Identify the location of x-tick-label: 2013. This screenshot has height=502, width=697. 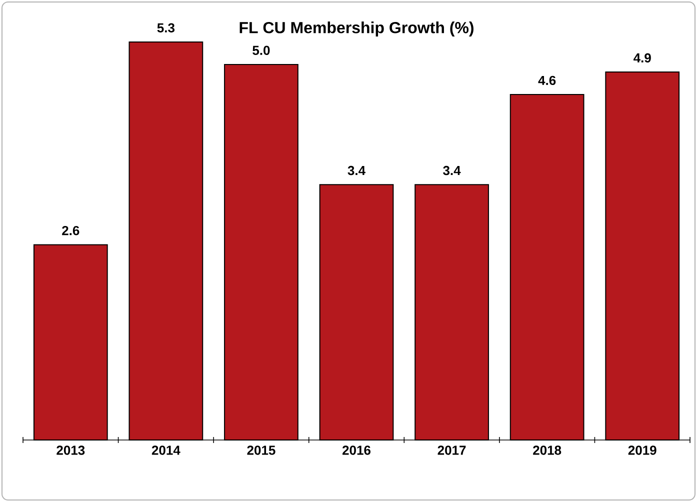
(70, 450).